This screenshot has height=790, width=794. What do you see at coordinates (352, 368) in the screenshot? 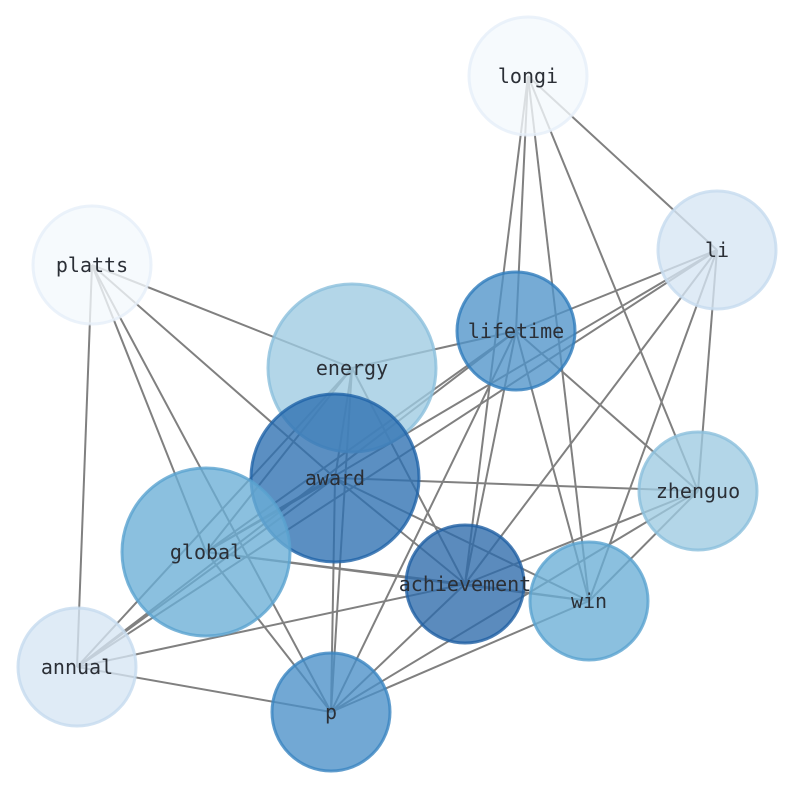
I see `node-label: energy` at bounding box center [352, 368].